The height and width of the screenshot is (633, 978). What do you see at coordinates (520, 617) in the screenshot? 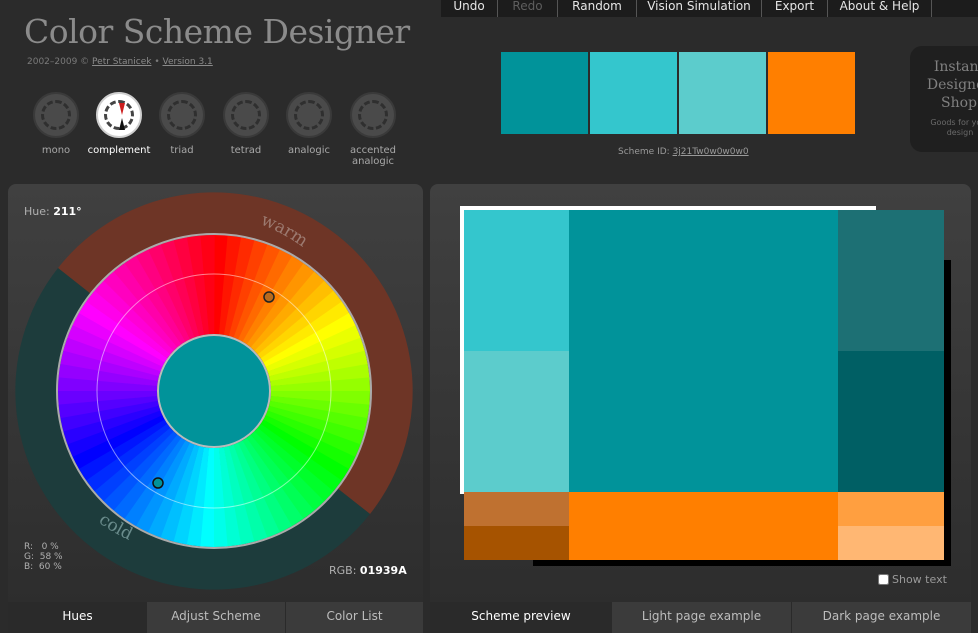
I see `tab-scheme-preview: Scheme preview` at bounding box center [520, 617].